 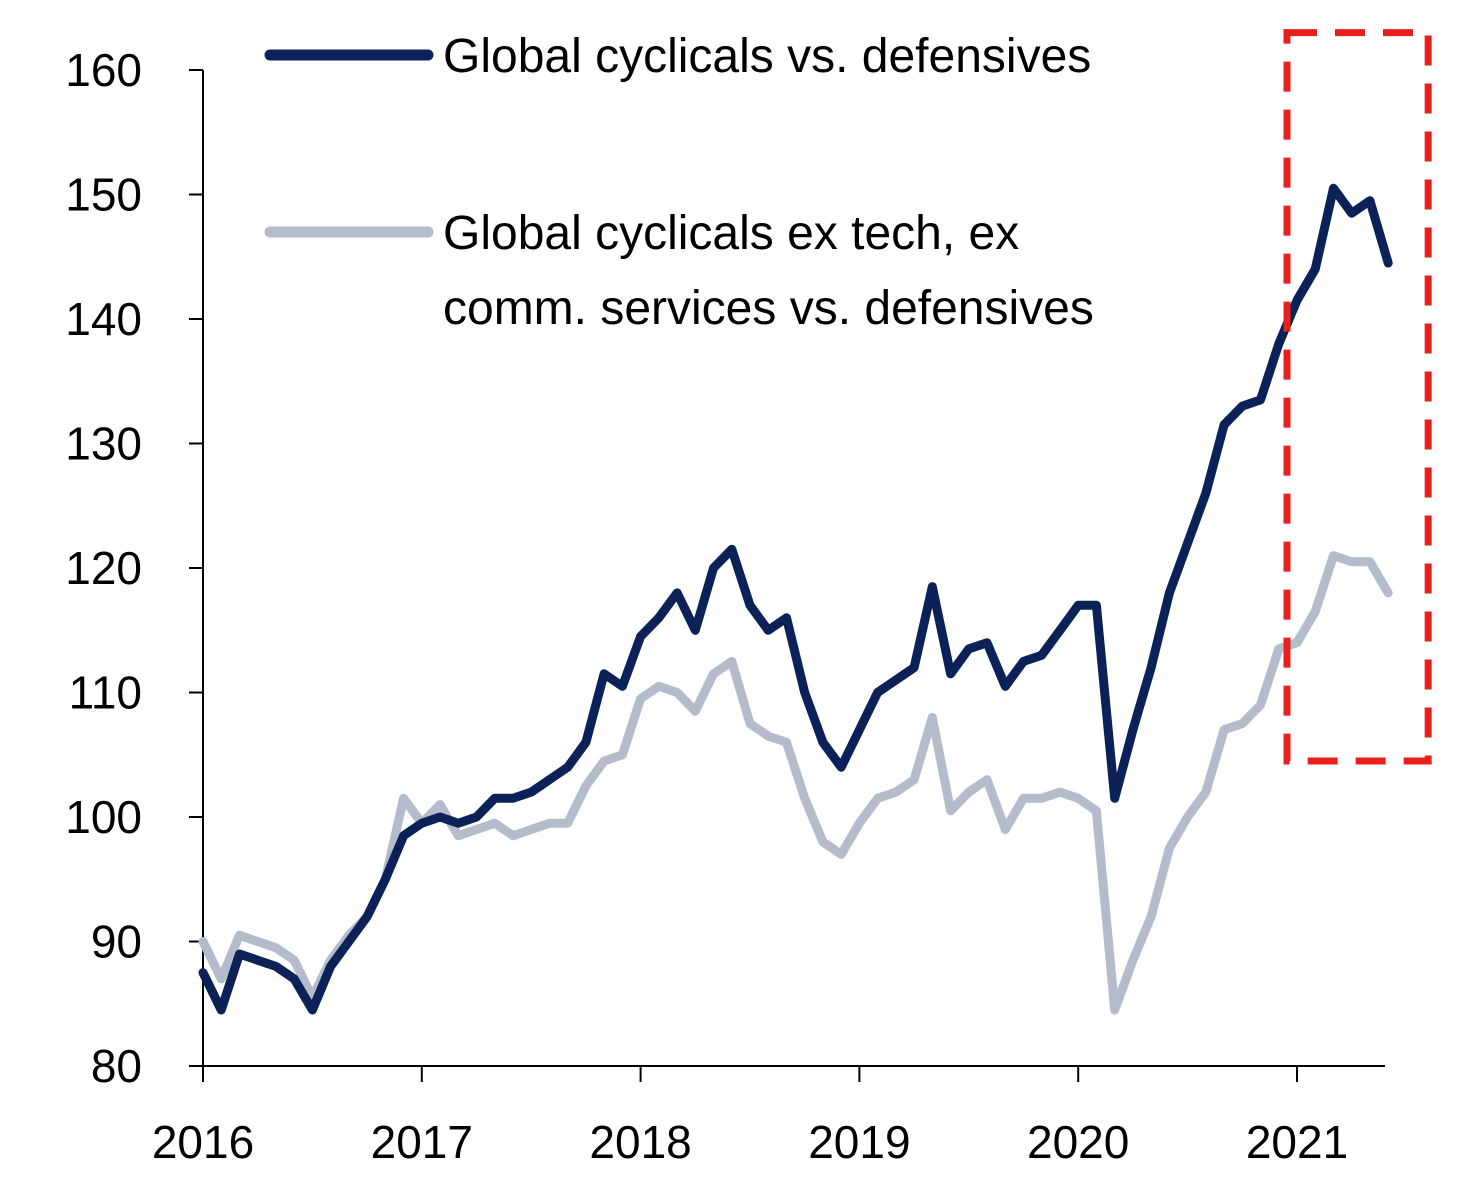 I want to click on y-tick-label: 140, so click(x=103, y=319).